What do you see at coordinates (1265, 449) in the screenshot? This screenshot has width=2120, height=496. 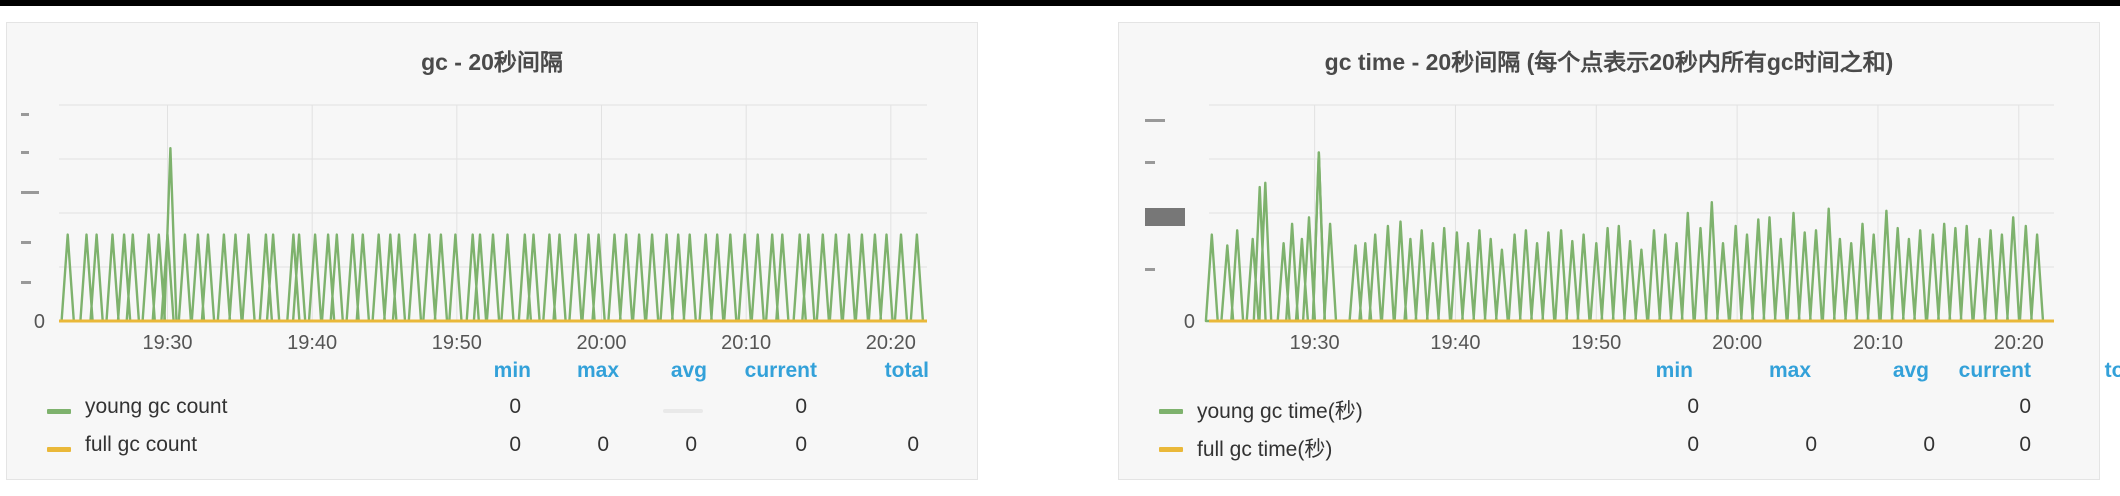 I see `legend-series-name: full gc time(秒)` at bounding box center [1265, 449].